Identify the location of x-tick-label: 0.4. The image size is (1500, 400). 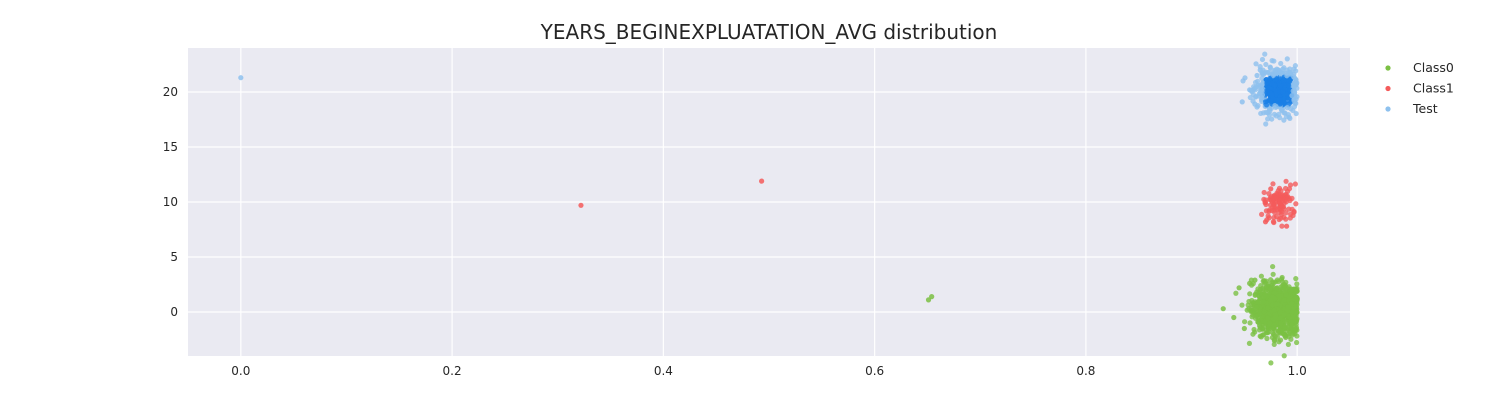
(663, 371).